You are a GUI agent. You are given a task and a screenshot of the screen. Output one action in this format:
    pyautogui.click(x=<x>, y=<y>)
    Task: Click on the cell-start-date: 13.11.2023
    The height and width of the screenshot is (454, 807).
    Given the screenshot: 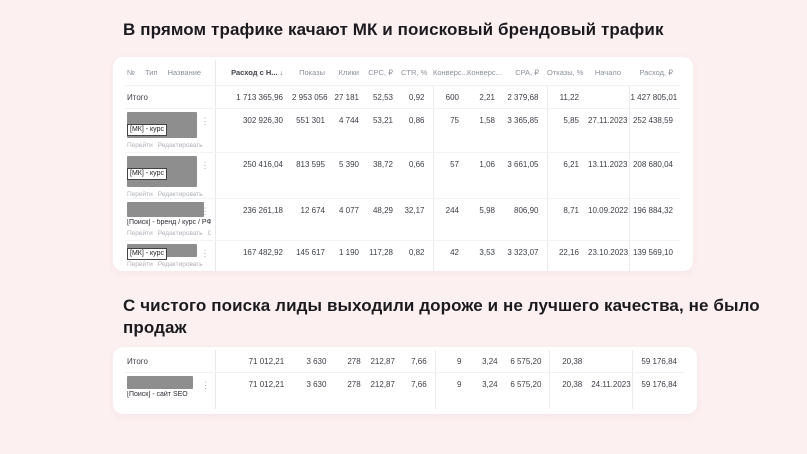 What is the action you would take?
    pyautogui.click(x=608, y=175)
    